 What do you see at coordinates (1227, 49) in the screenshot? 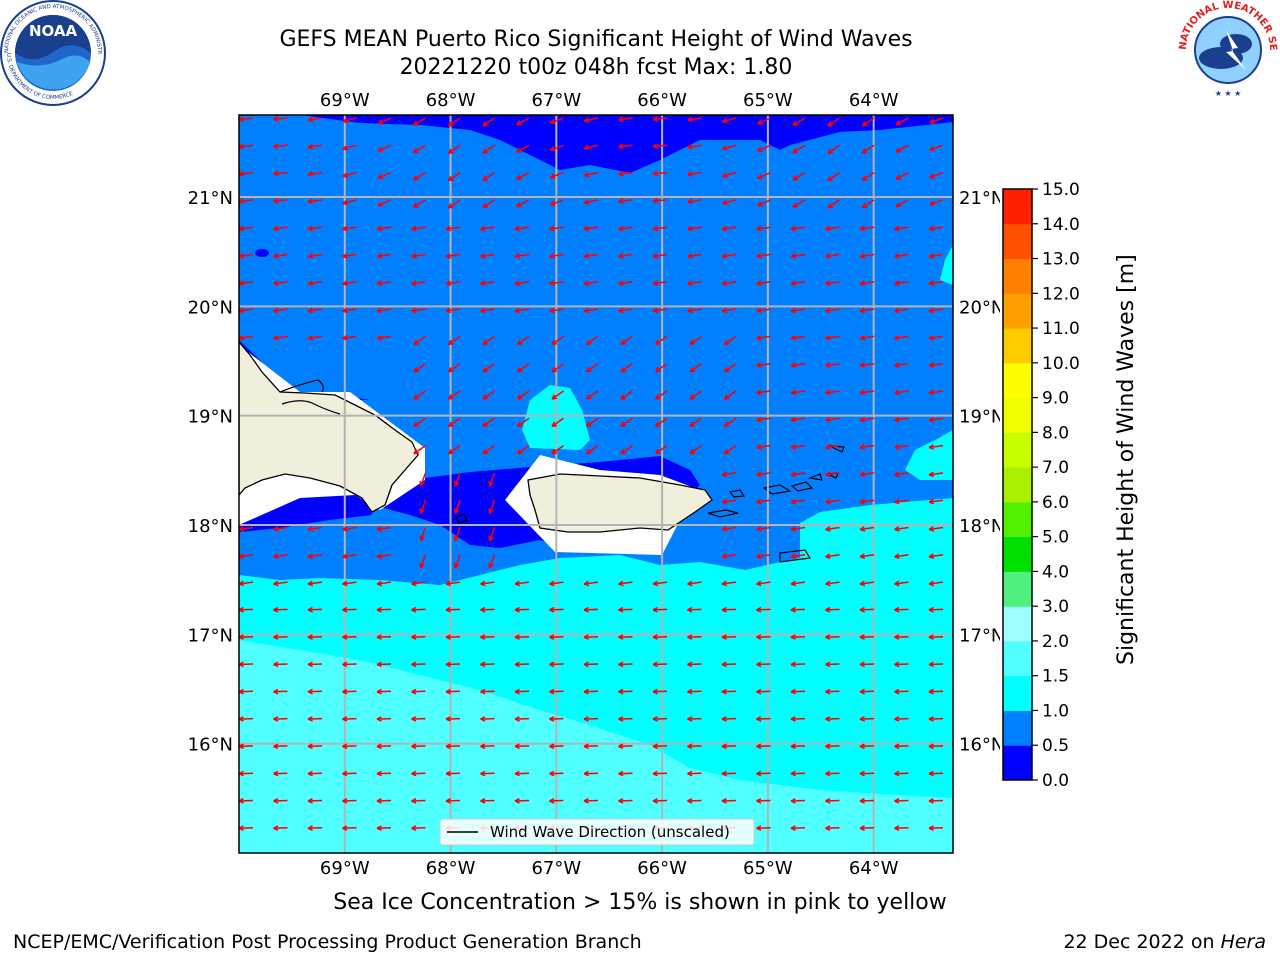
I see `nws-logo: NATIONAL WEATHER SERVICE ★ ★ ★` at bounding box center [1227, 49].